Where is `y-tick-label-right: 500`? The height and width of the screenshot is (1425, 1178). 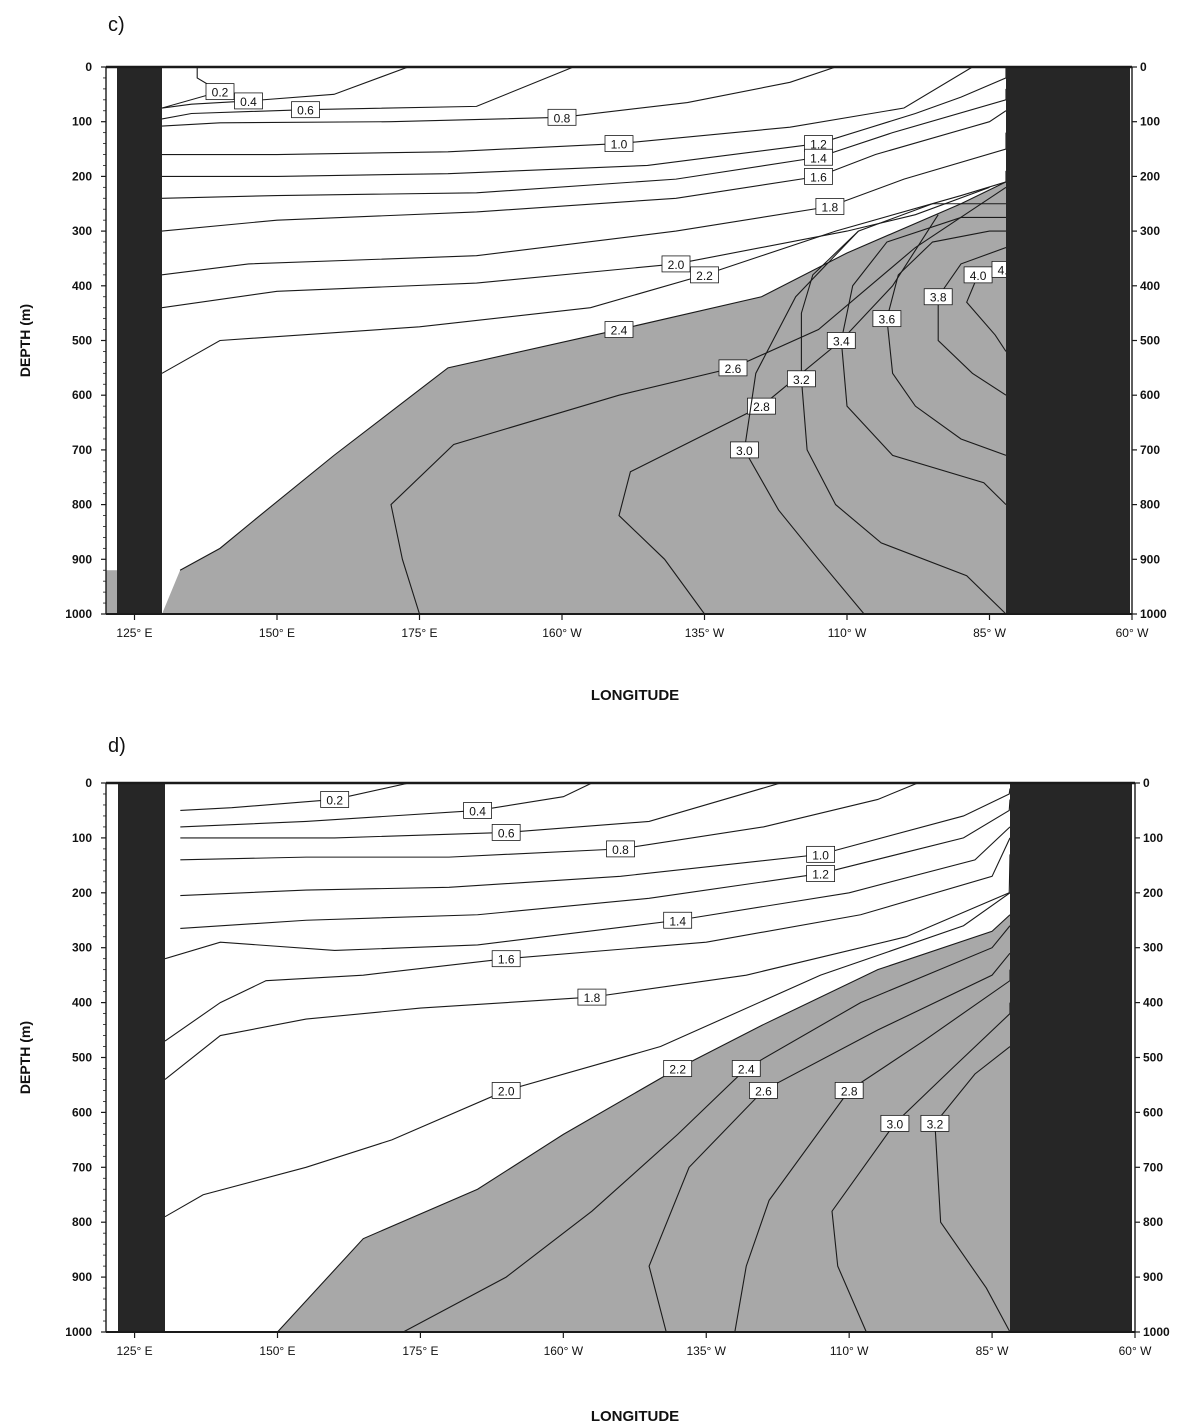 y-tick-label-right: 500 is located at coordinates (1153, 1058).